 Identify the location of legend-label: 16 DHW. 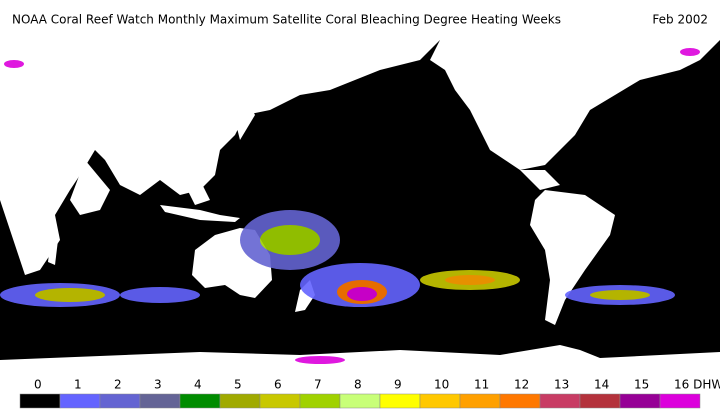
(697, 385).